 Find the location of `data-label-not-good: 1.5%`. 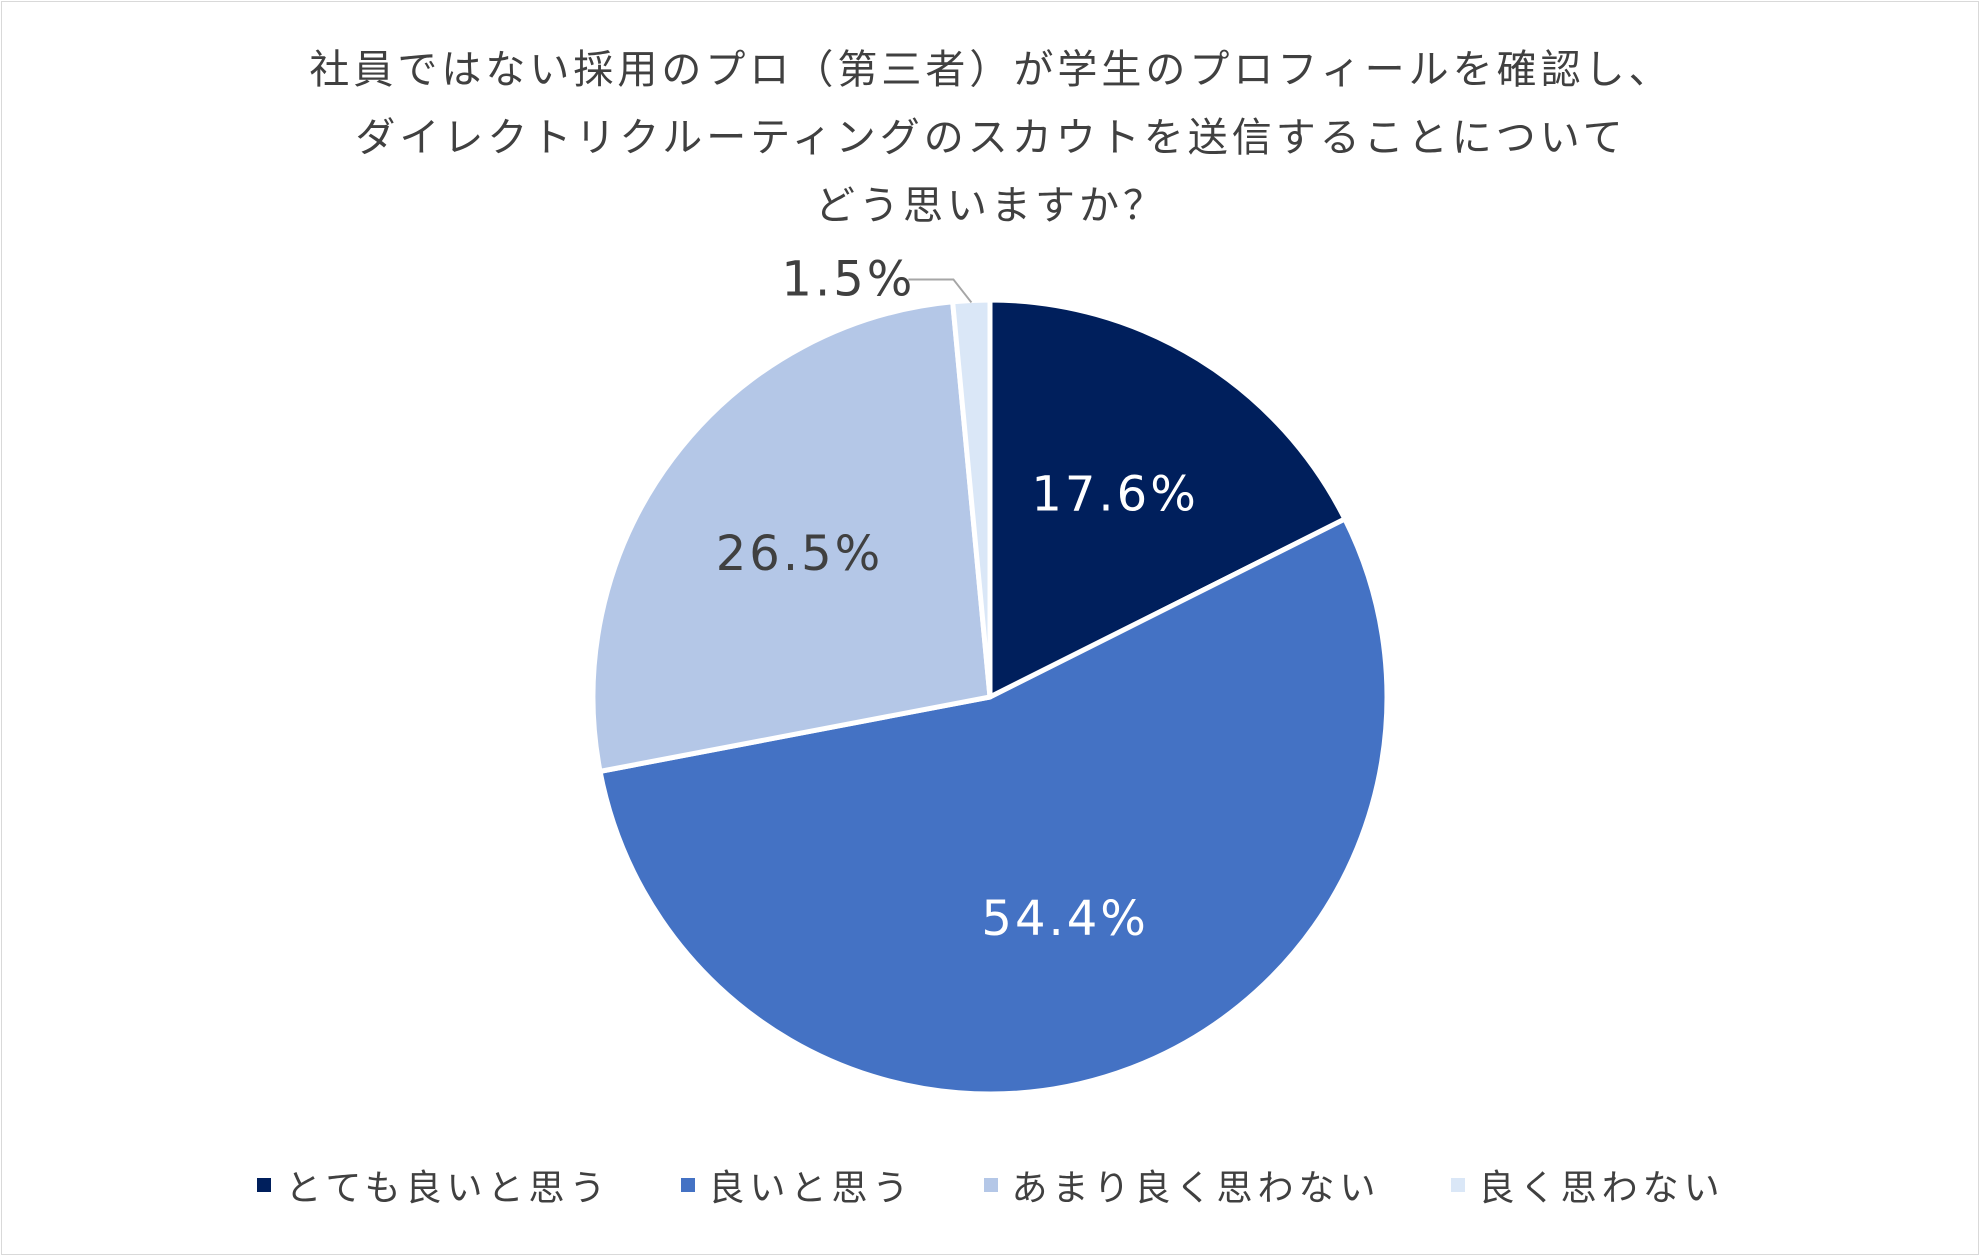

data-label-not-good: 1.5% is located at coordinates (848, 279).